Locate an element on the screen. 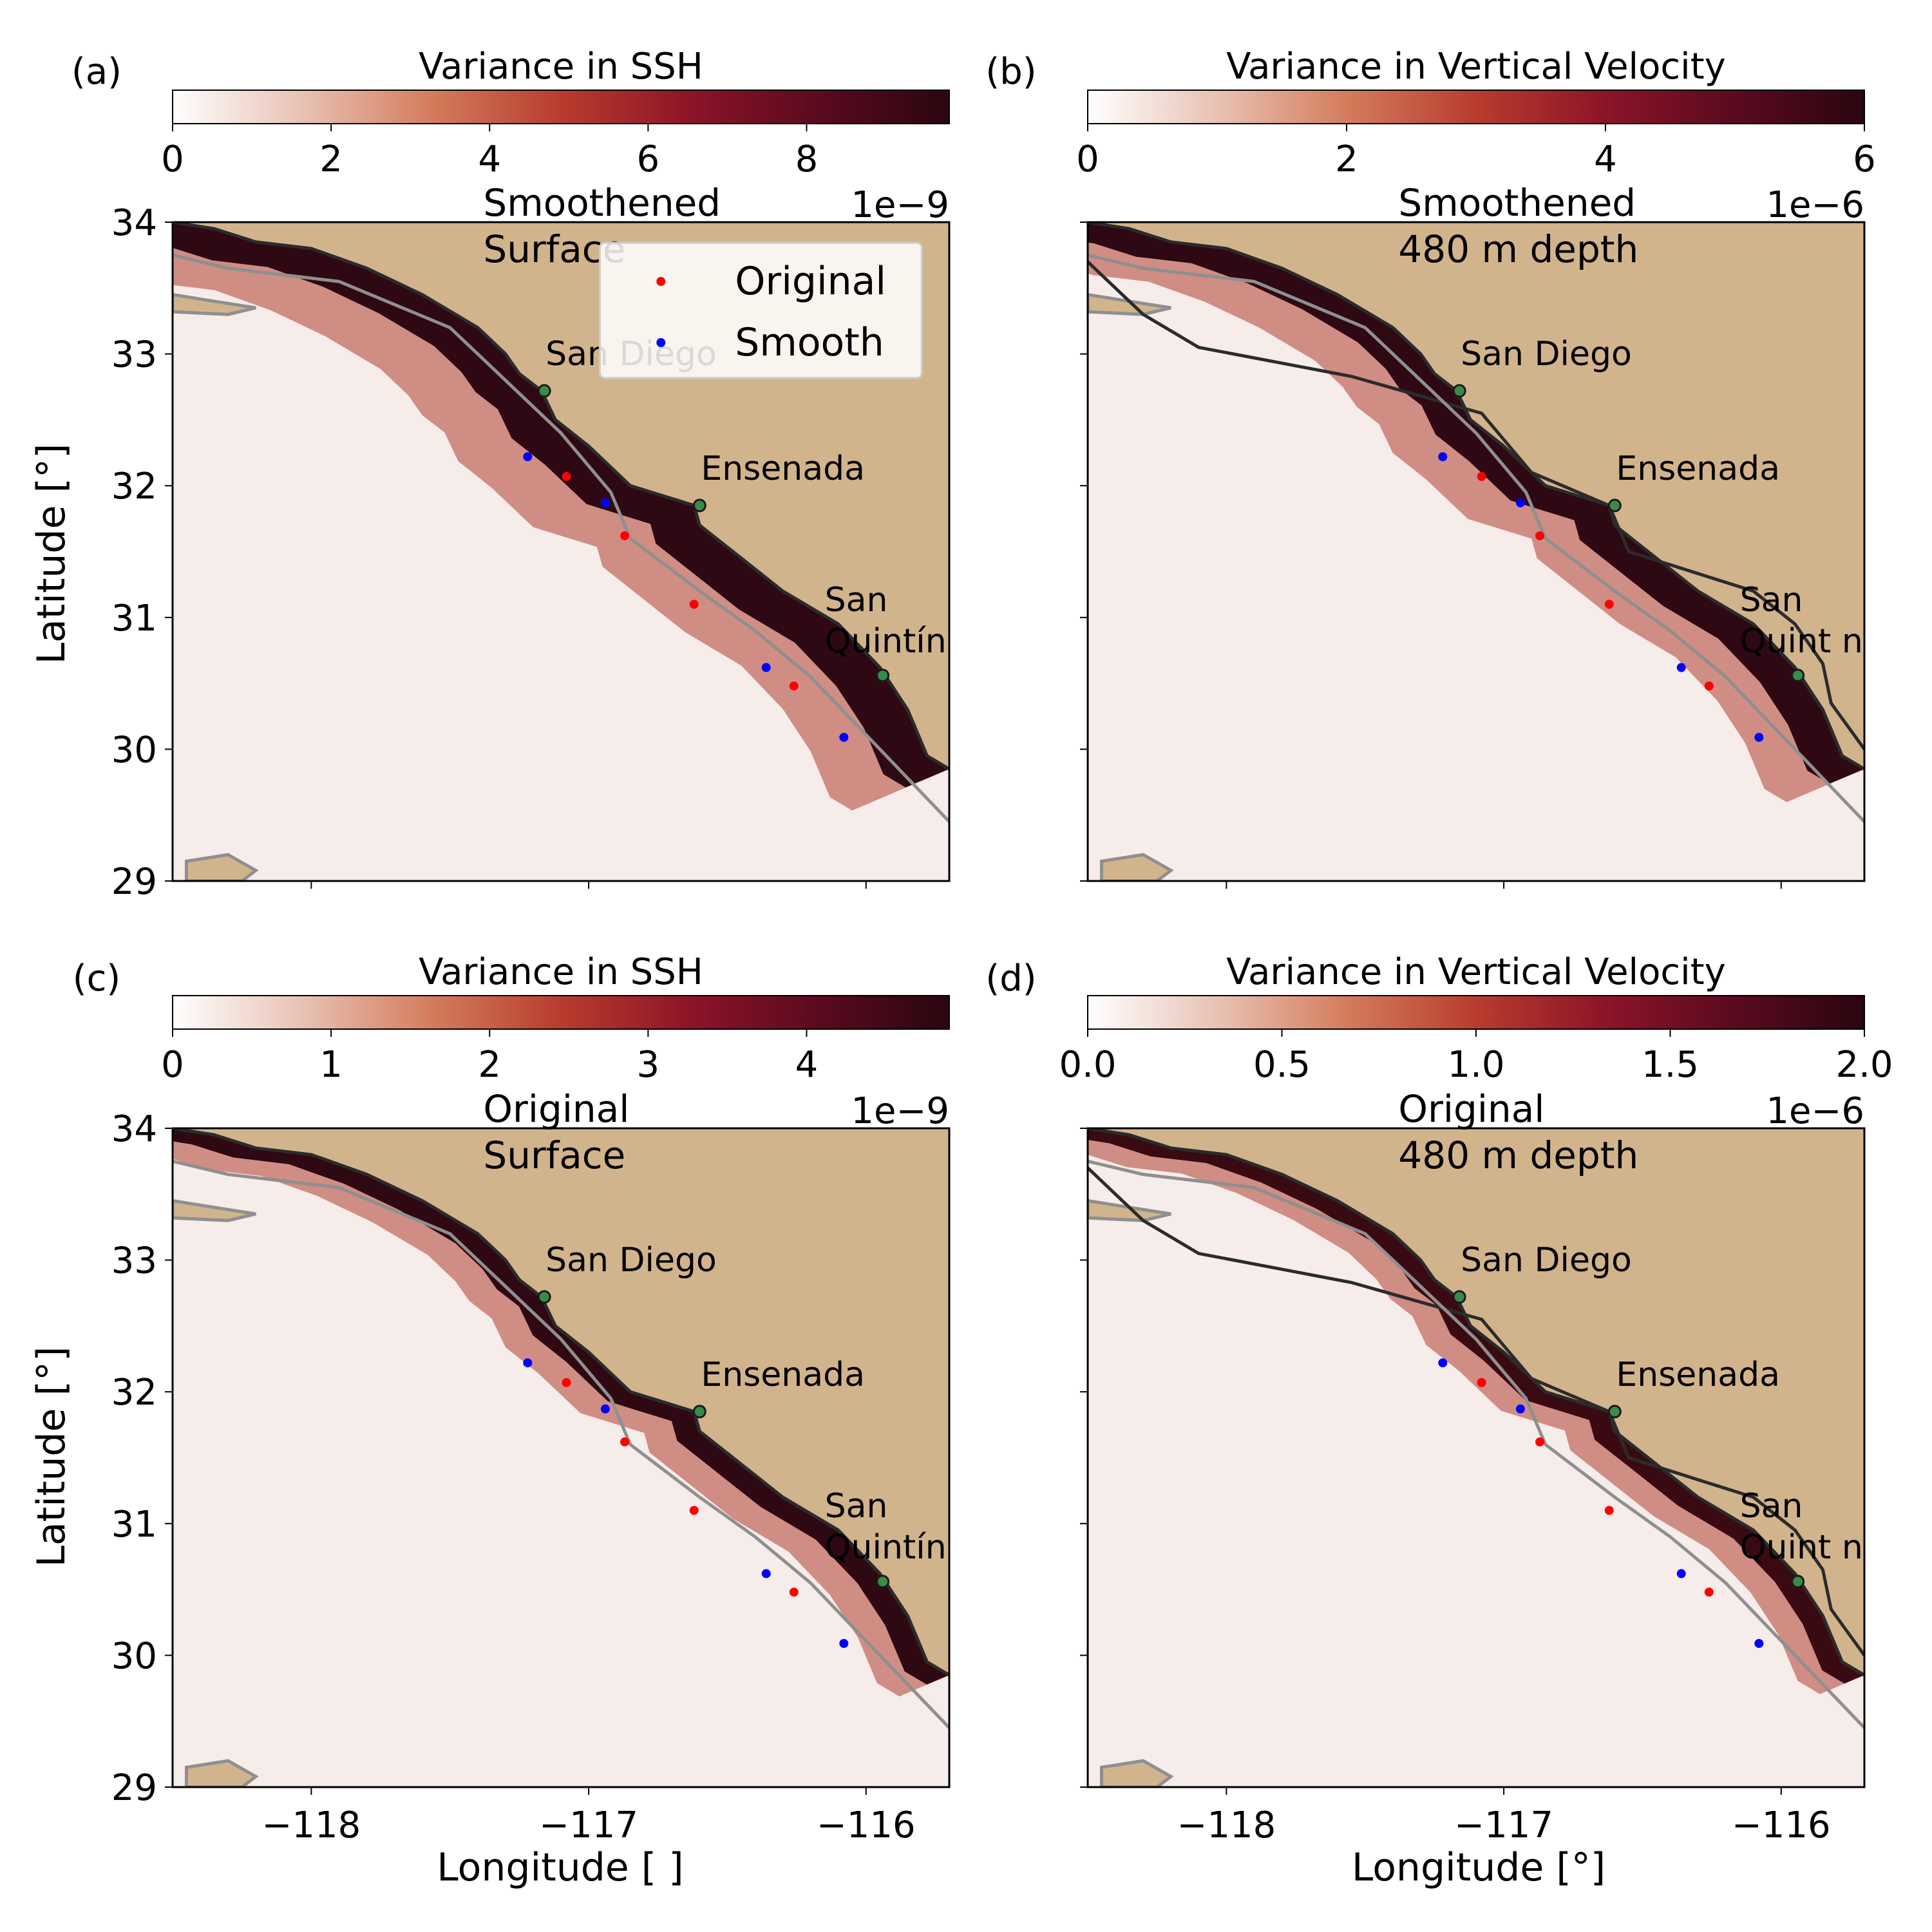 The image size is (1932, 1932). coastal-band-inner is located at coordinates (561, 505).